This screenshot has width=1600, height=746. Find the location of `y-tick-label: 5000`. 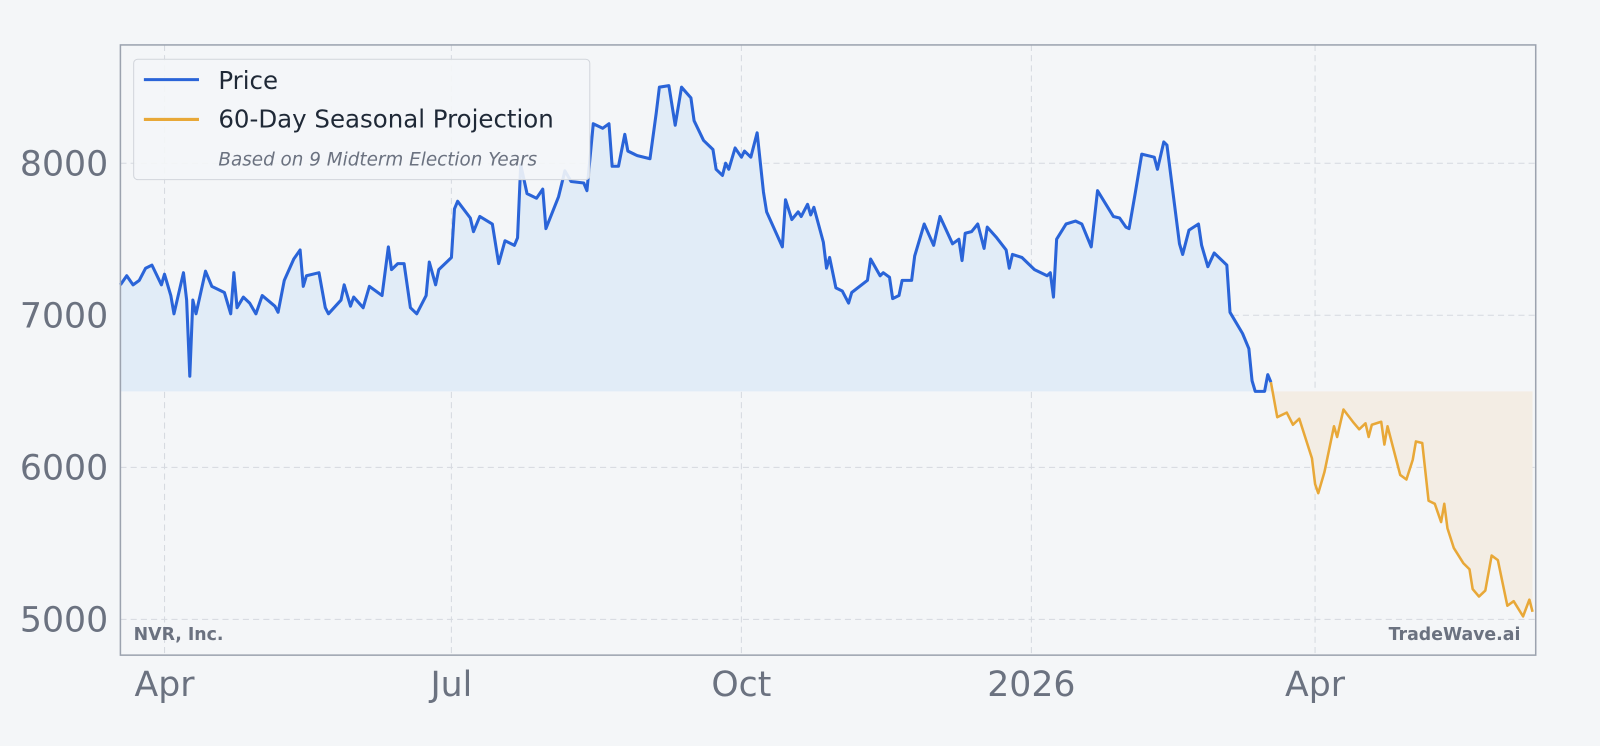

y-tick-label: 5000 is located at coordinates (64, 621).